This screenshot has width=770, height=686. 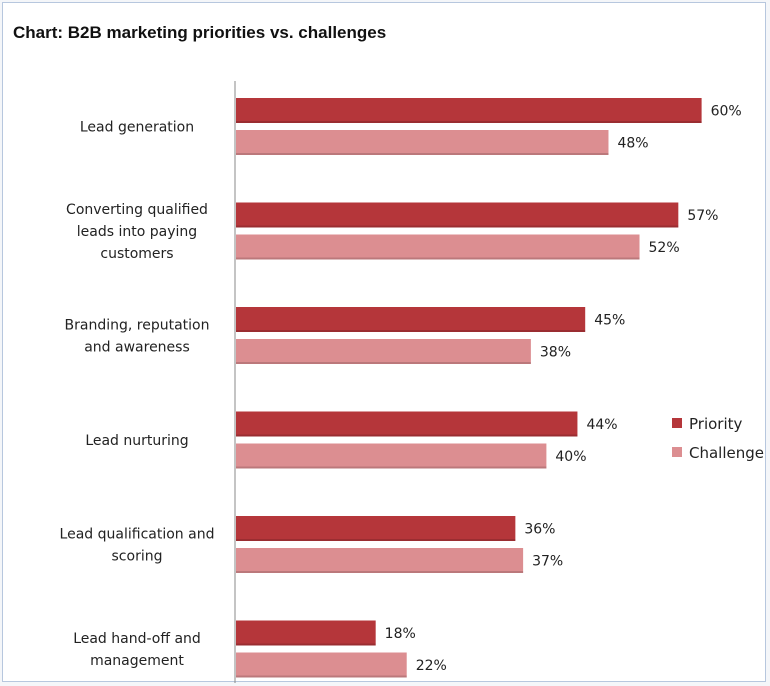 I want to click on category-label-line: leads into paying, so click(x=137, y=232).